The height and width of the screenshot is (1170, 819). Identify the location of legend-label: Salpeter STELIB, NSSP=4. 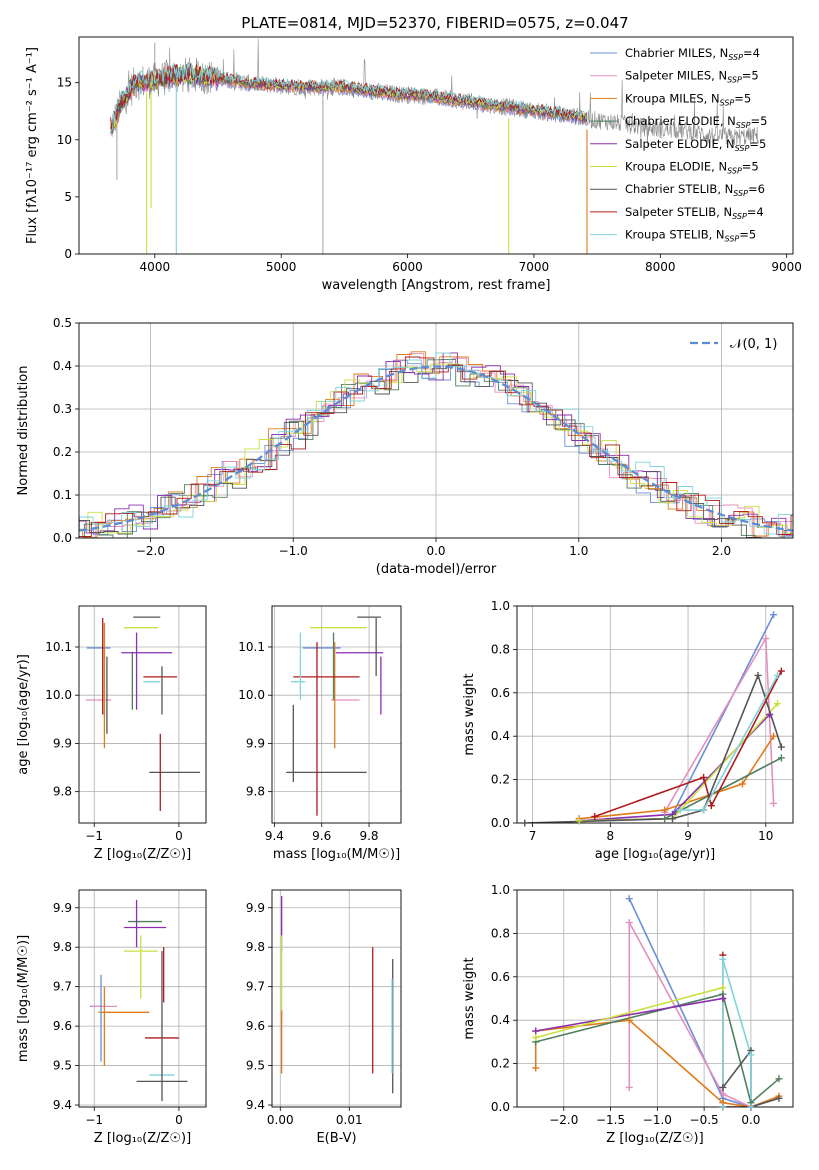
(694, 213).